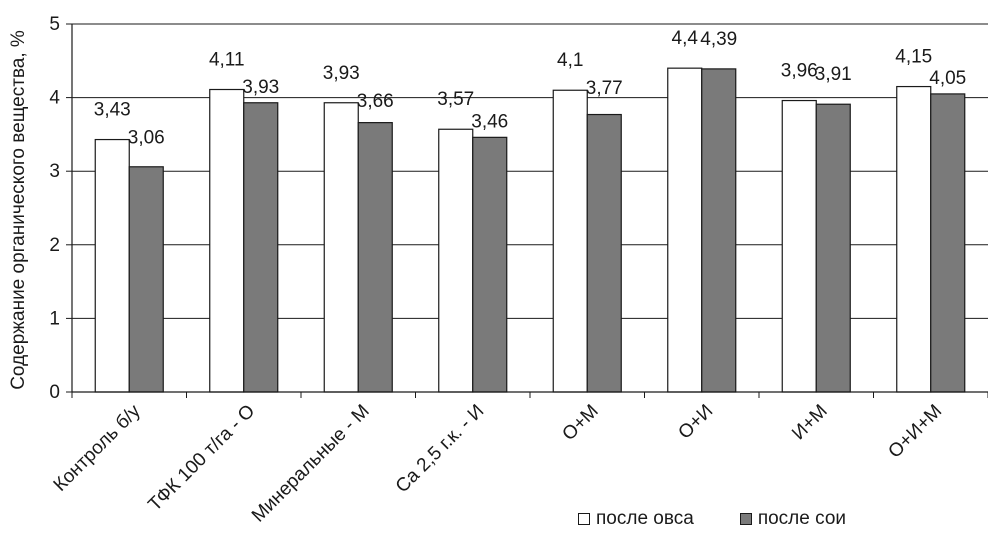 This screenshot has height=551, width=988. I want to click on legend-swatch-oat, so click(584, 519).